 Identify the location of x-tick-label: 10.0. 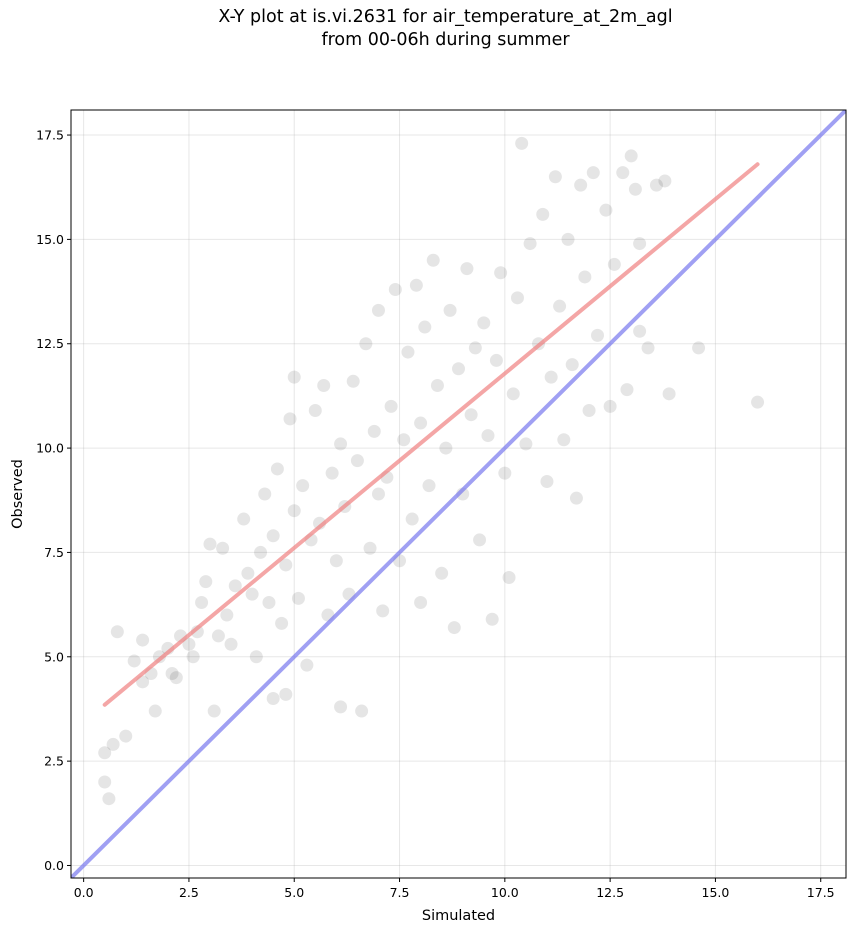
(505, 892).